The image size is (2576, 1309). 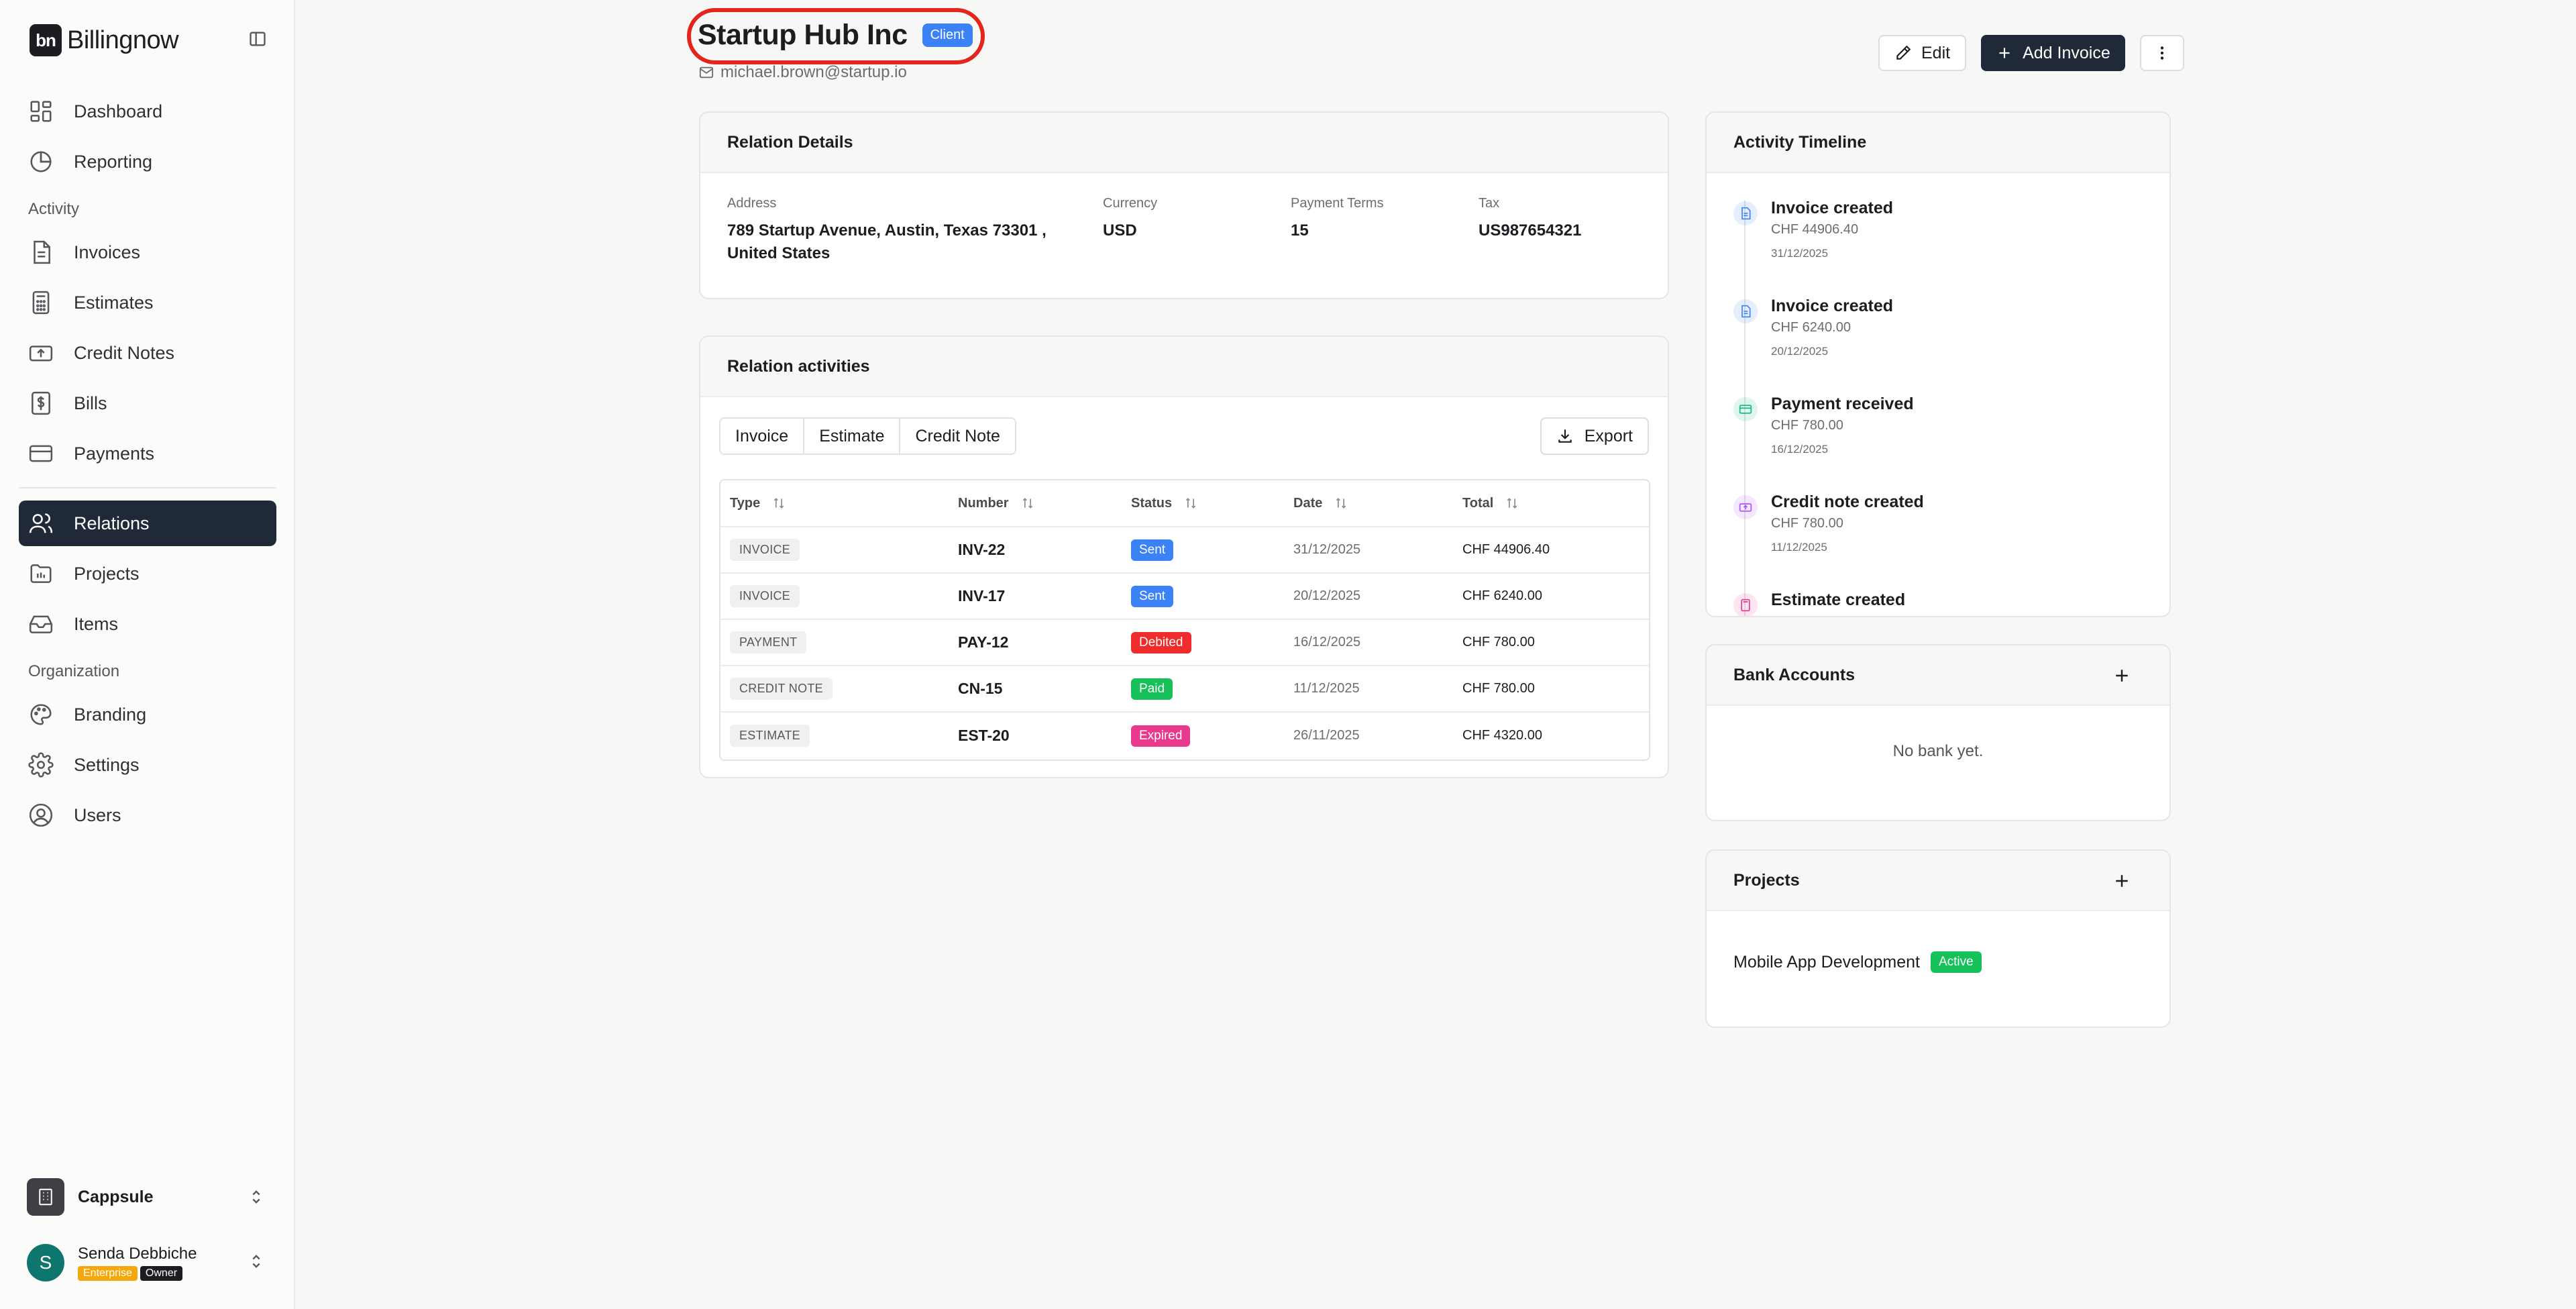 What do you see at coordinates (762, 436) in the screenshot?
I see `tab-invoice: Invoice` at bounding box center [762, 436].